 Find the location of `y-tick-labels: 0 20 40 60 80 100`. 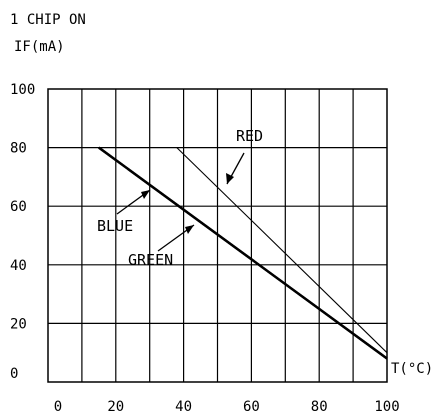

y-tick-labels: 0 20 40 60 80 100 is located at coordinates (22, 232).